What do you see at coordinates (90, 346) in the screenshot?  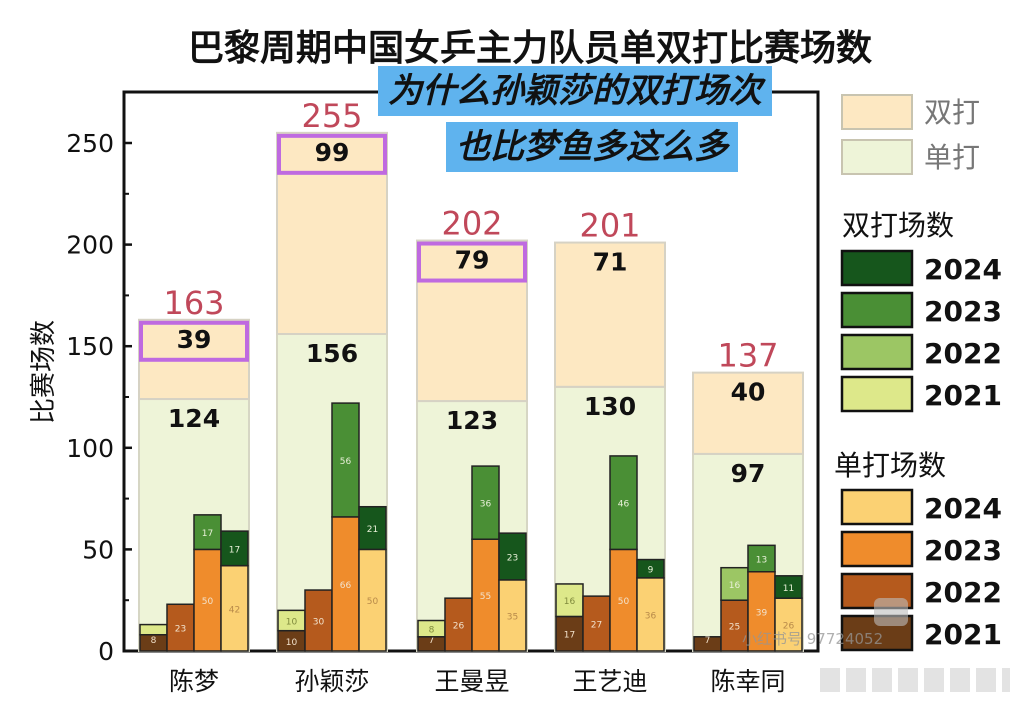 I see `y-tick-label: 150` at bounding box center [90, 346].